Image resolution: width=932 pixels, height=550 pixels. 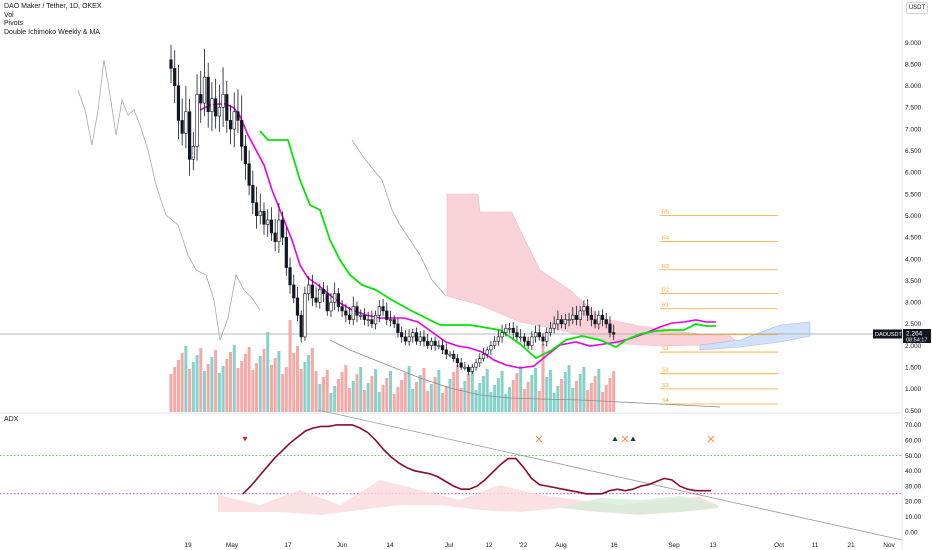 I want to click on symbol-title: DAO Maker / Tether, 1D, OKEX, so click(x=53, y=6).